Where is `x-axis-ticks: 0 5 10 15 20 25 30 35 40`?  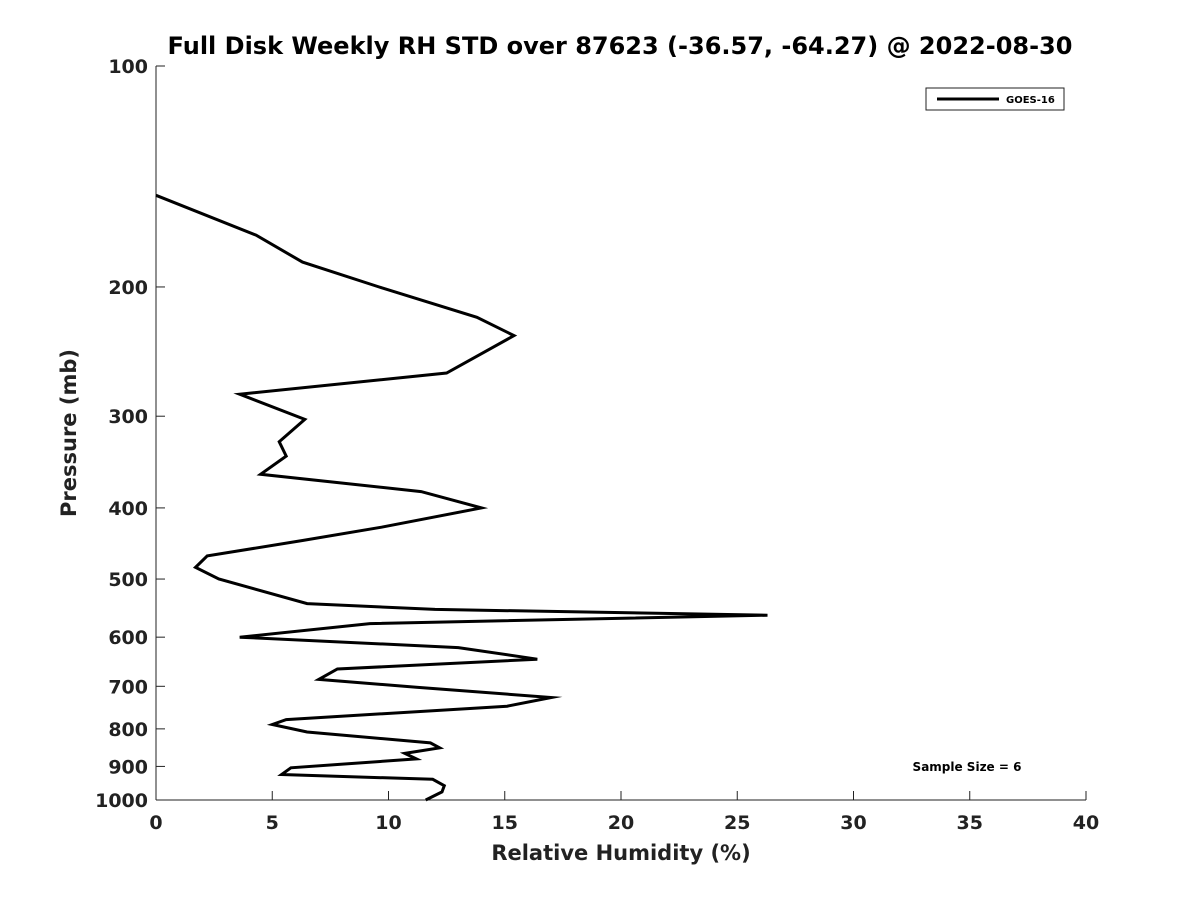
x-axis-ticks: 0 5 10 15 20 25 30 35 40 is located at coordinates (624, 812).